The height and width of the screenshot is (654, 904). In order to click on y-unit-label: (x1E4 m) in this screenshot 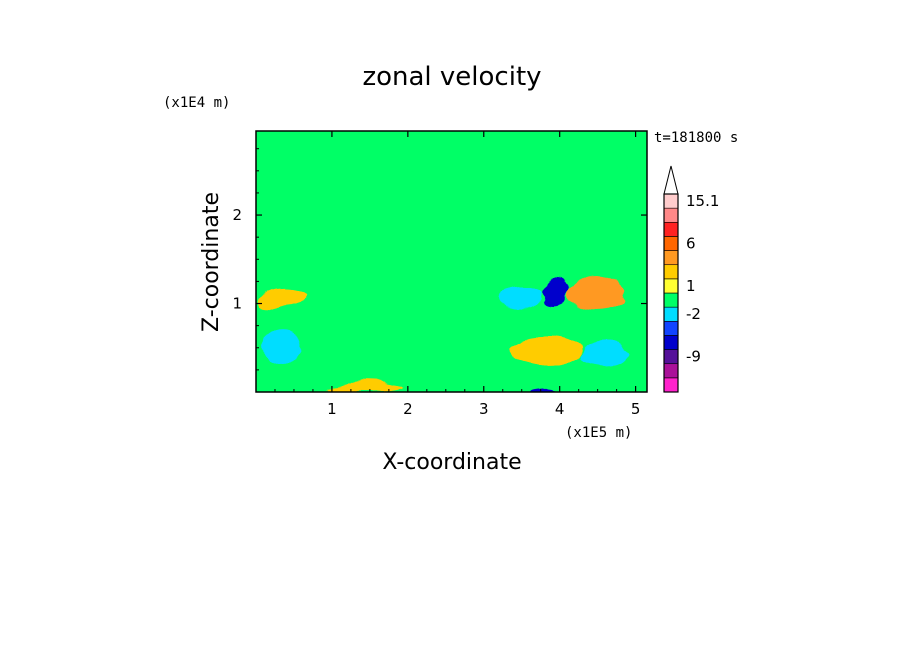, I will do `click(196, 103)`.